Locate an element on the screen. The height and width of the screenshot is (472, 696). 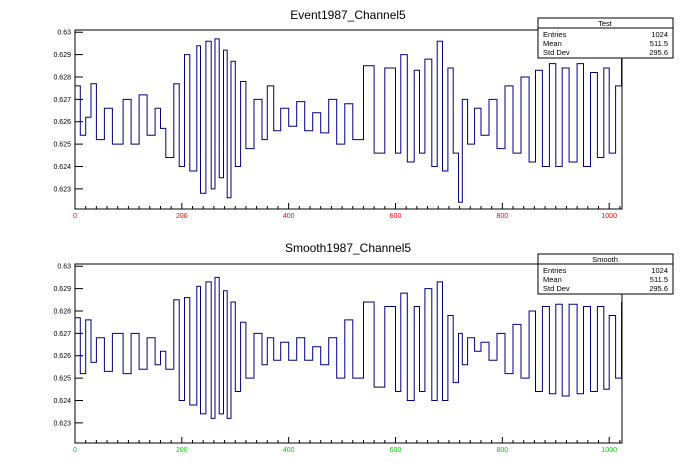
chart-title: Smooth1987_Channel5 is located at coordinates (348, 248).